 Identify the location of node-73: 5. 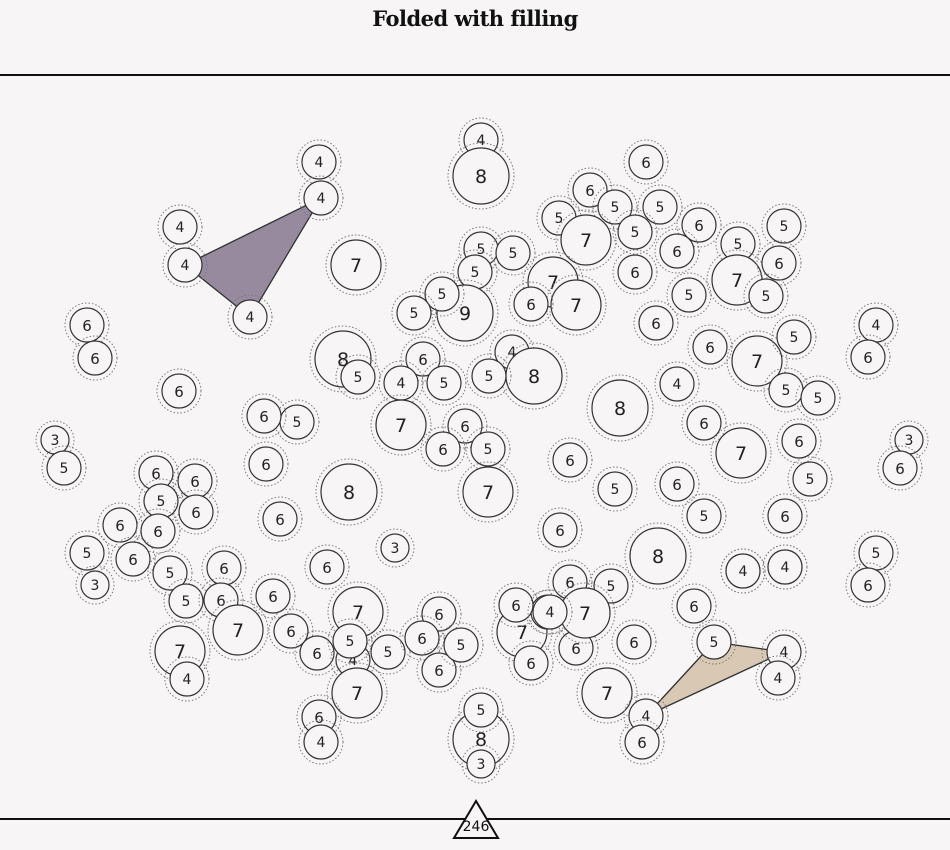
(615, 489).